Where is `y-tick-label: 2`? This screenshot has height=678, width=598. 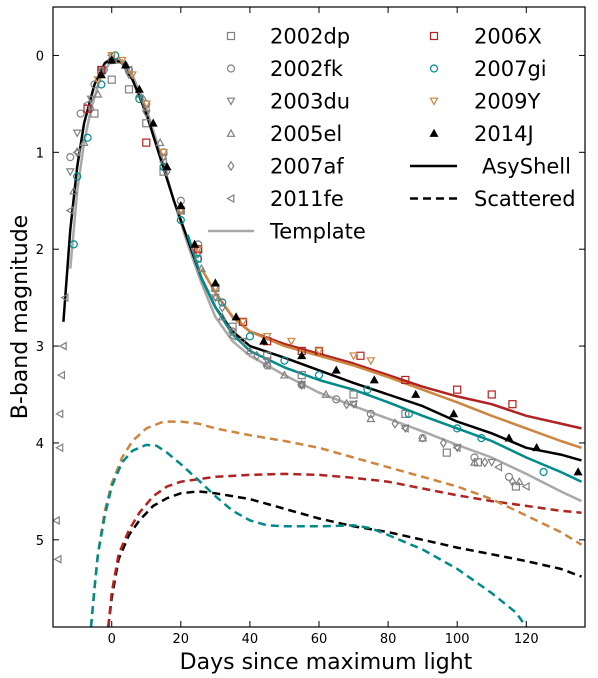
y-tick-label: 2 is located at coordinates (40, 250).